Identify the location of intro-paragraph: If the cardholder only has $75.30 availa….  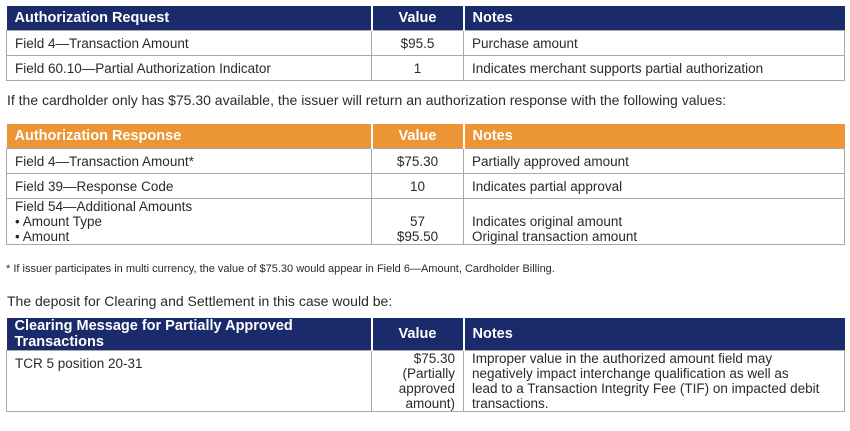
(367, 100).